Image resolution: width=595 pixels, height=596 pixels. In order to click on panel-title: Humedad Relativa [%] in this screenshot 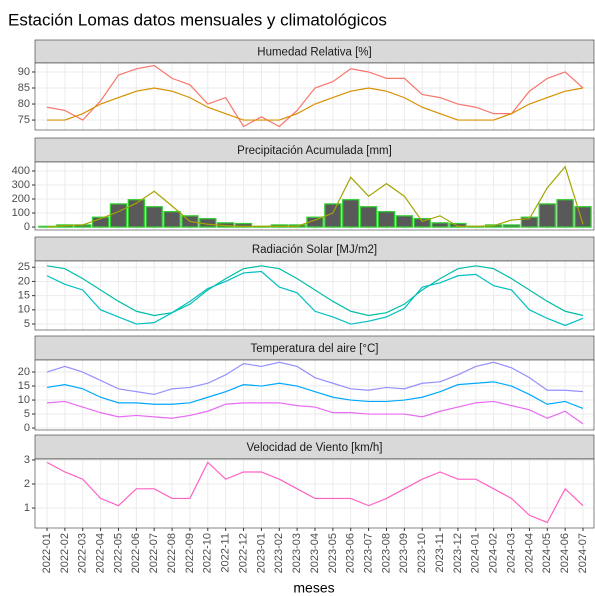, I will do `click(314, 53)`.